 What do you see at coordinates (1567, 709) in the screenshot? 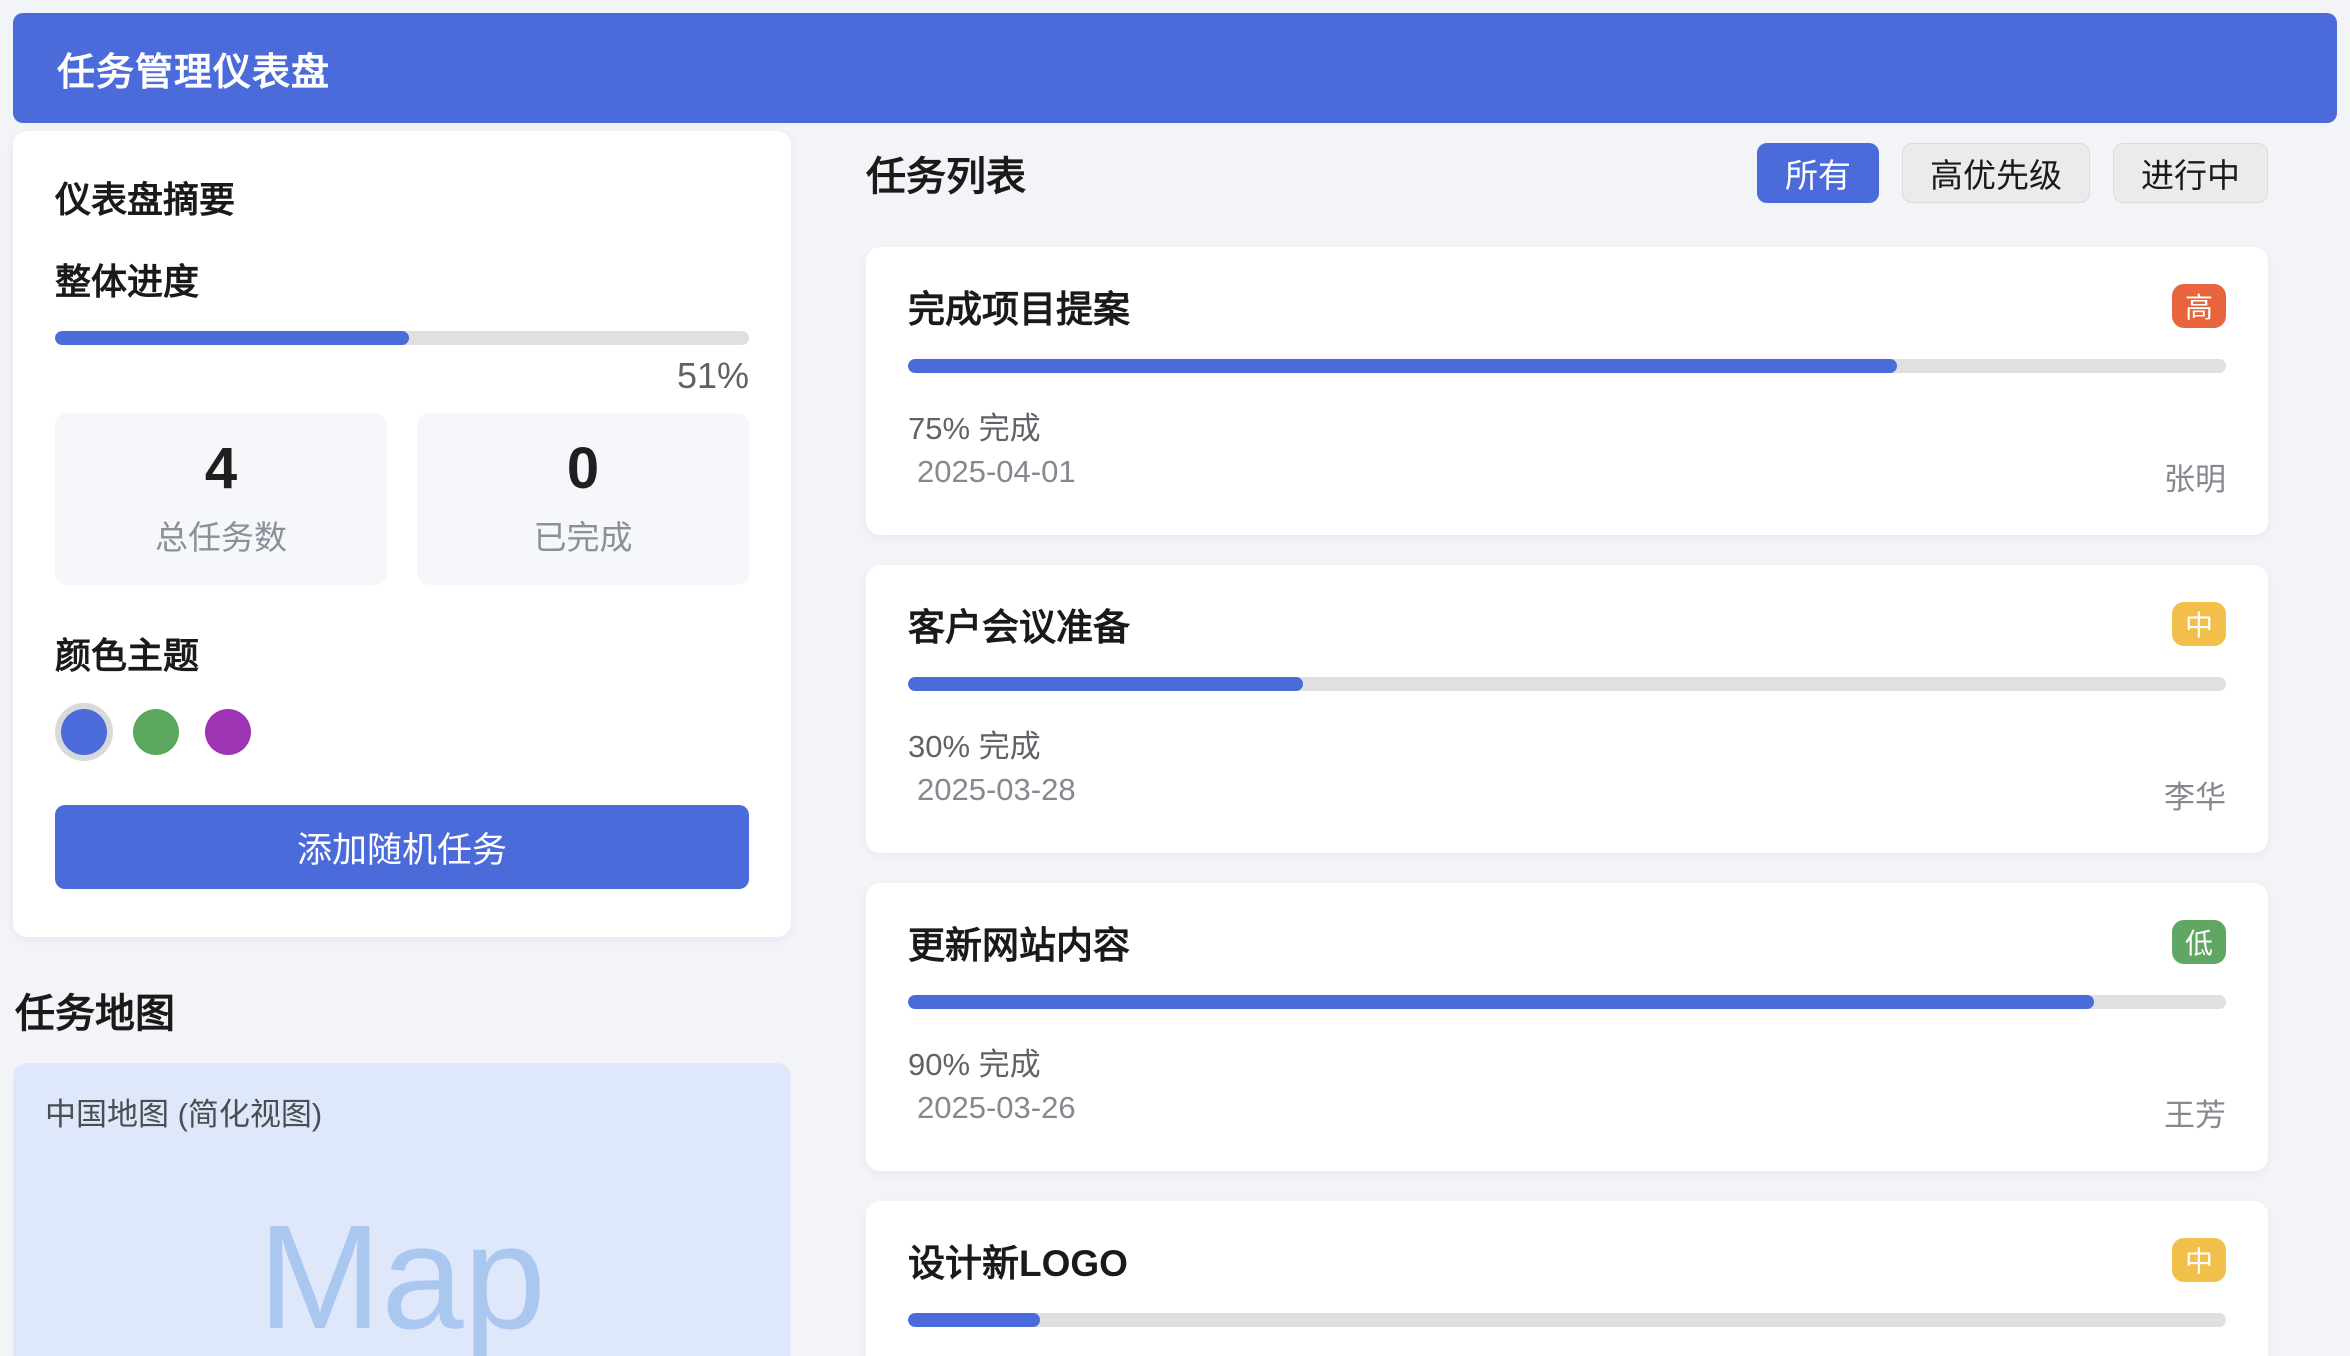
I see `task-card: 客户会议准备 中 30% 完成 2025-03-28 李华` at bounding box center [1567, 709].